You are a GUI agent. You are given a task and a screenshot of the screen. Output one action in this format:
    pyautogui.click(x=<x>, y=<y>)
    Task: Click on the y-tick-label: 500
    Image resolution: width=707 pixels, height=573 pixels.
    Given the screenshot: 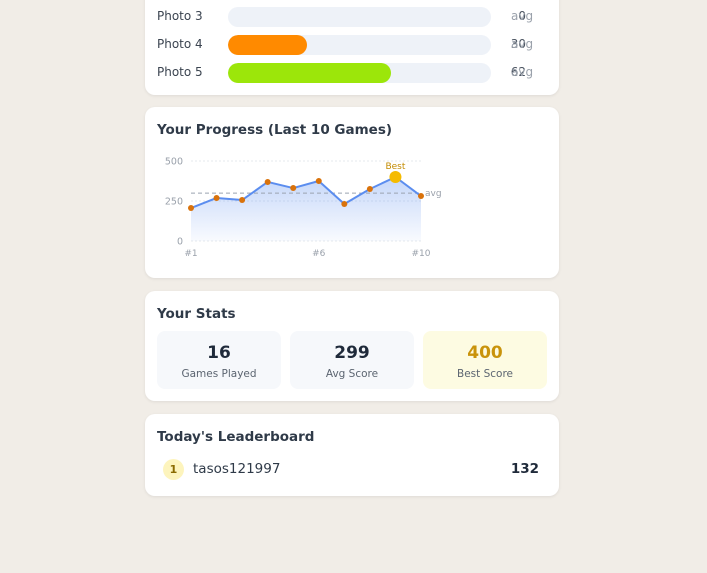 What is the action you would take?
    pyautogui.click(x=174, y=162)
    